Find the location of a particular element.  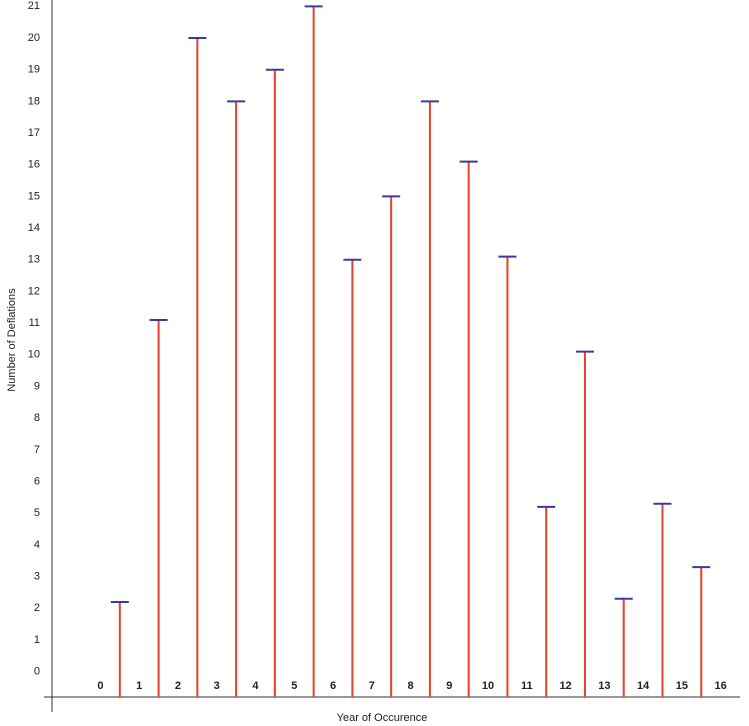

x-tick-label: 11 is located at coordinates (527, 686).